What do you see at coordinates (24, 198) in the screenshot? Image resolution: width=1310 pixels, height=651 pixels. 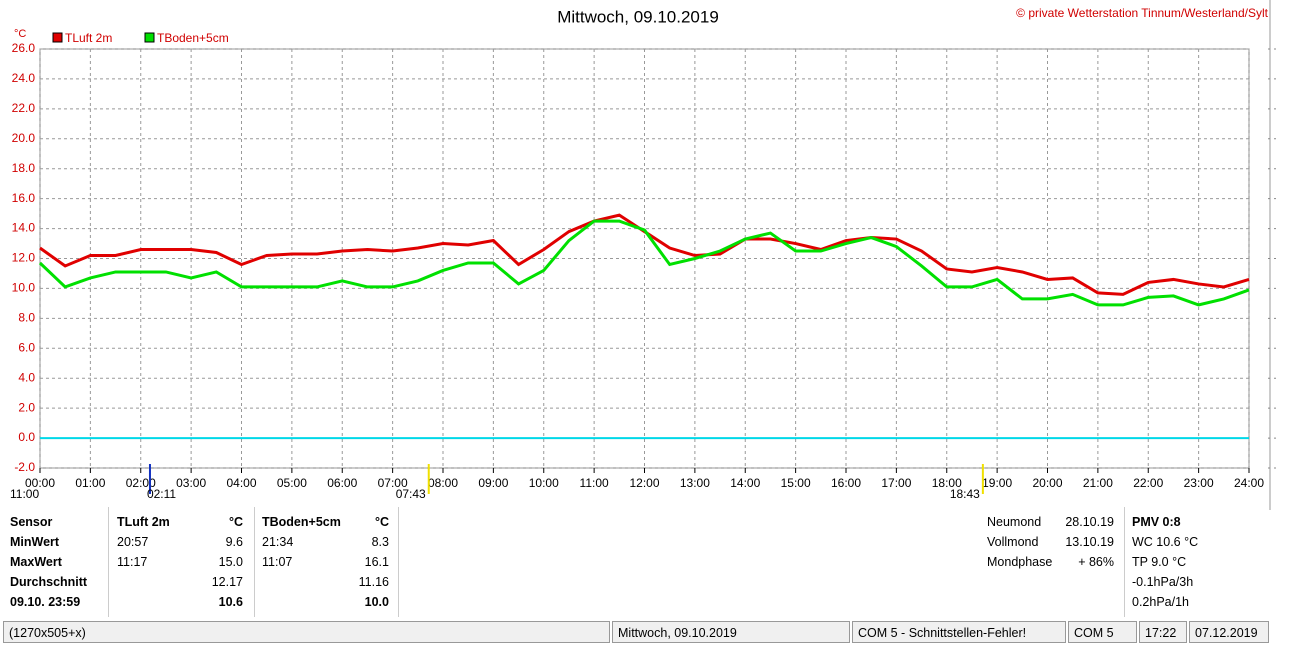 I see `y-tick-label: 16.0` at bounding box center [24, 198].